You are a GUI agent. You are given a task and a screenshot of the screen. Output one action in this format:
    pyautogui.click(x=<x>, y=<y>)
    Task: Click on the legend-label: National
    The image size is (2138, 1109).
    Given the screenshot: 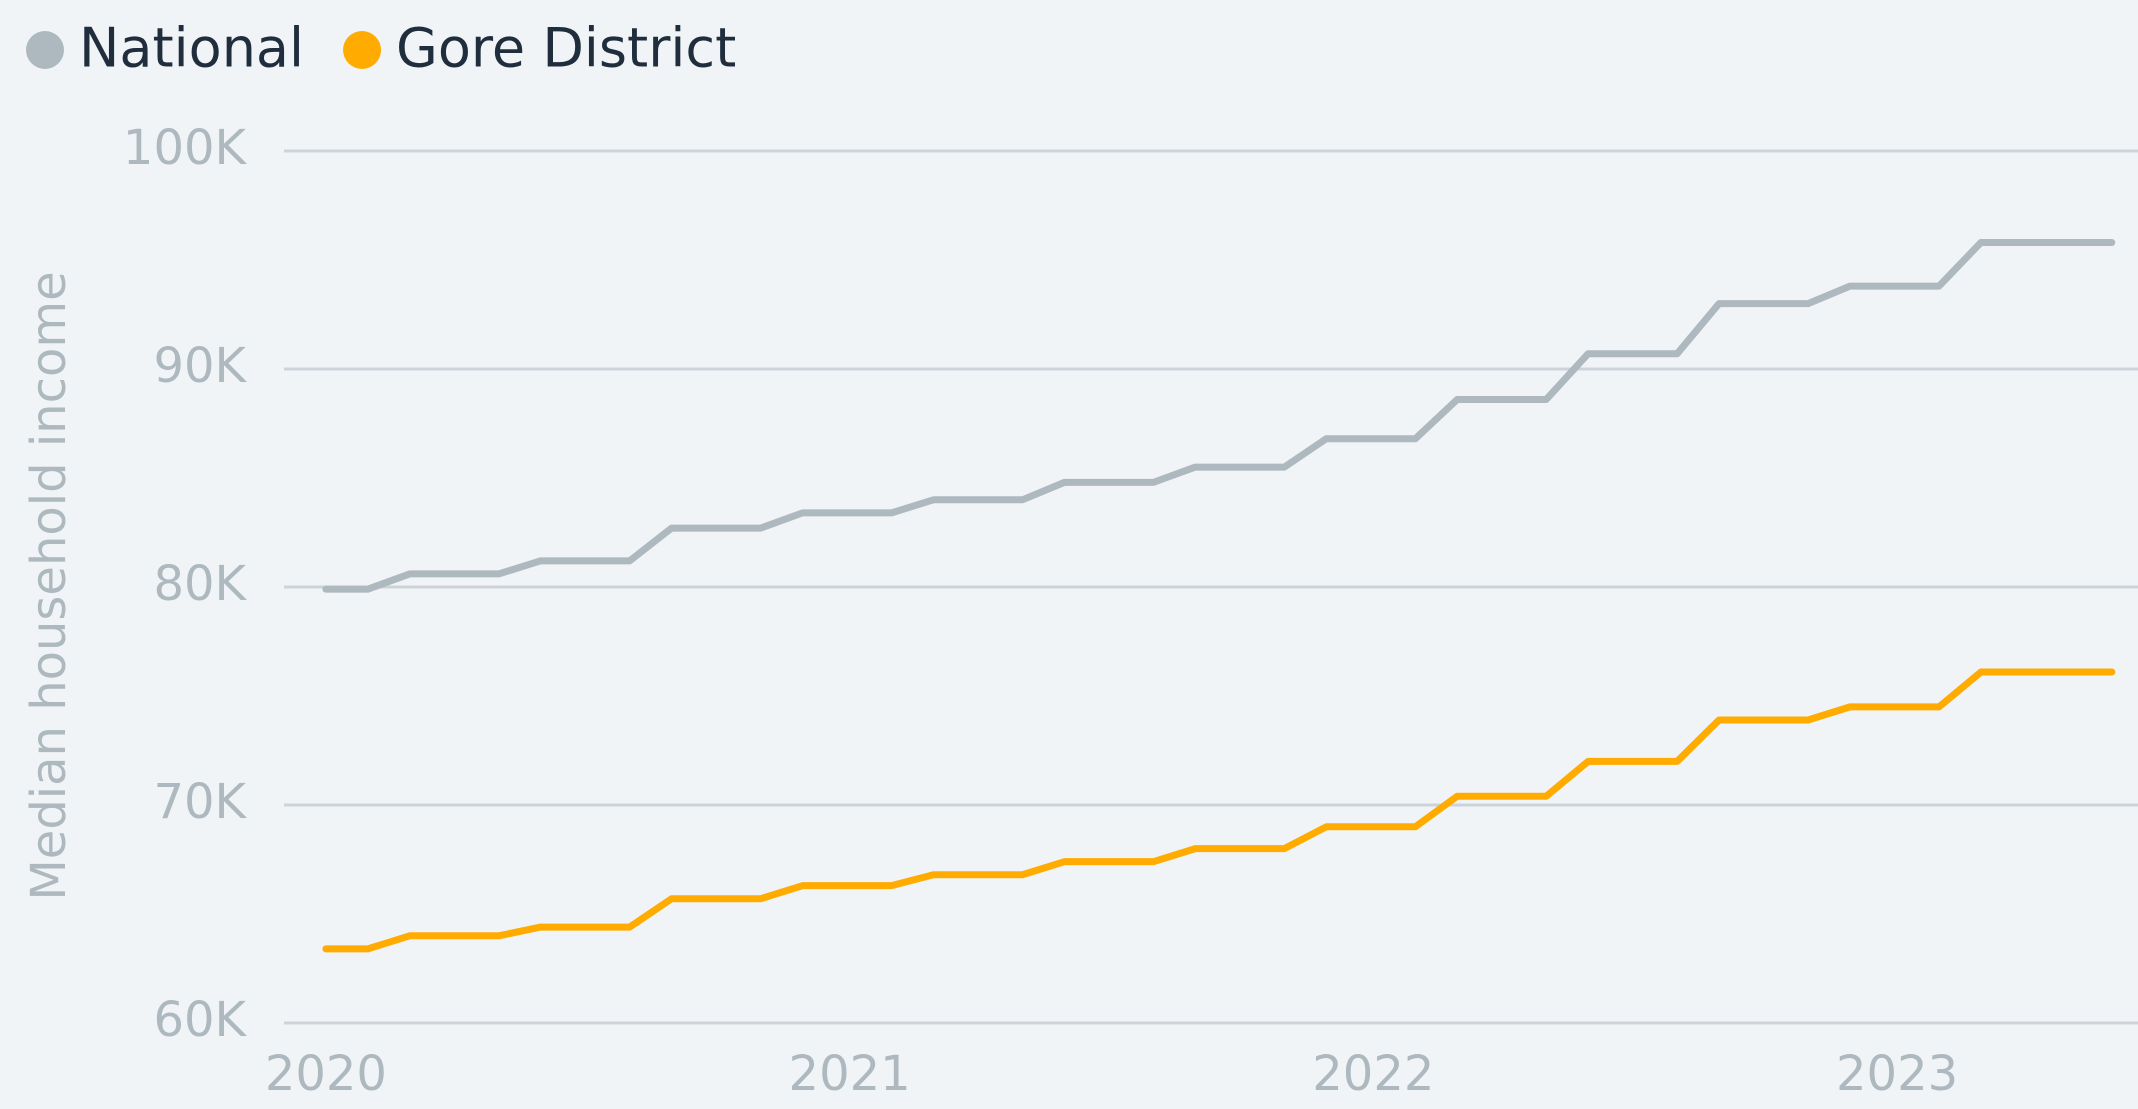 What is the action you would take?
    pyautogui.click(x=191, y=48)
    